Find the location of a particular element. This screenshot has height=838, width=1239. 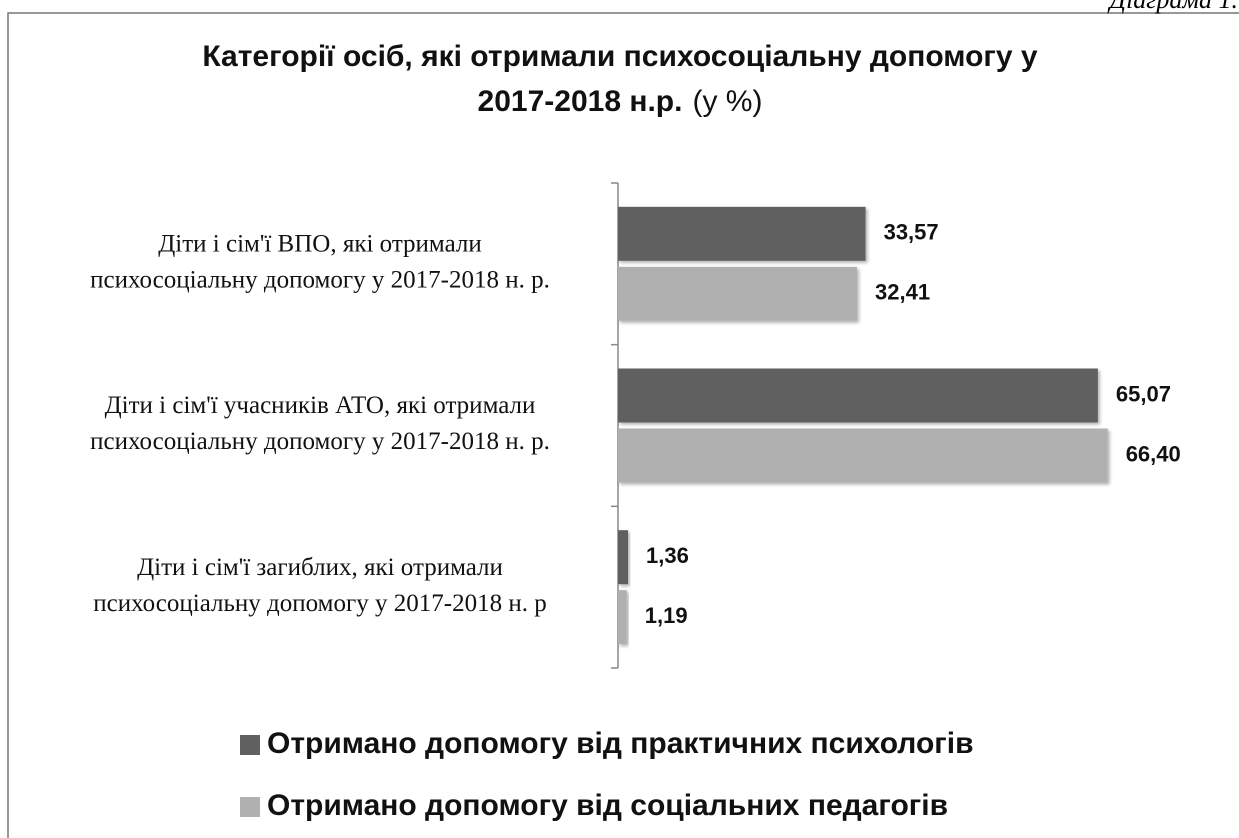

value-label: 1,36 is located at coordinates (667, 555).